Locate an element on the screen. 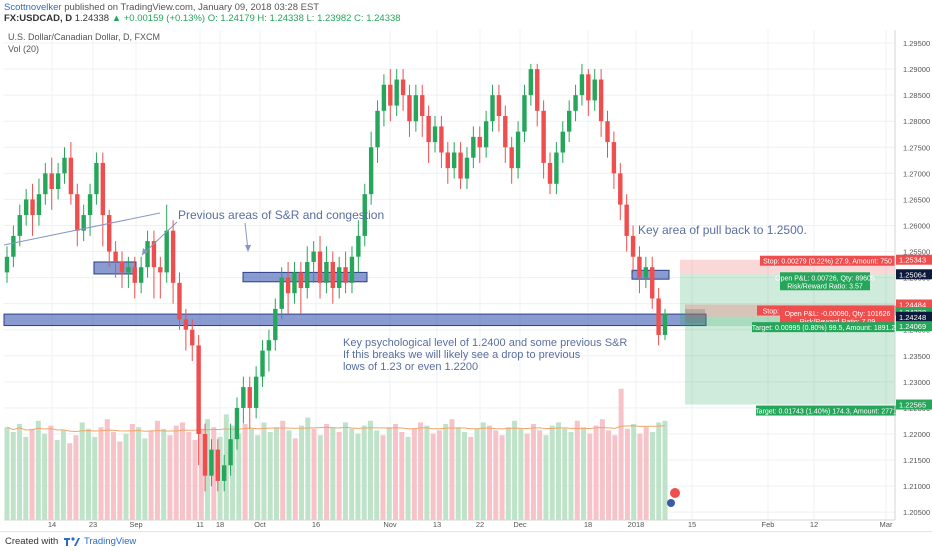  us-flag-icon is located at coordinates (671, 503).